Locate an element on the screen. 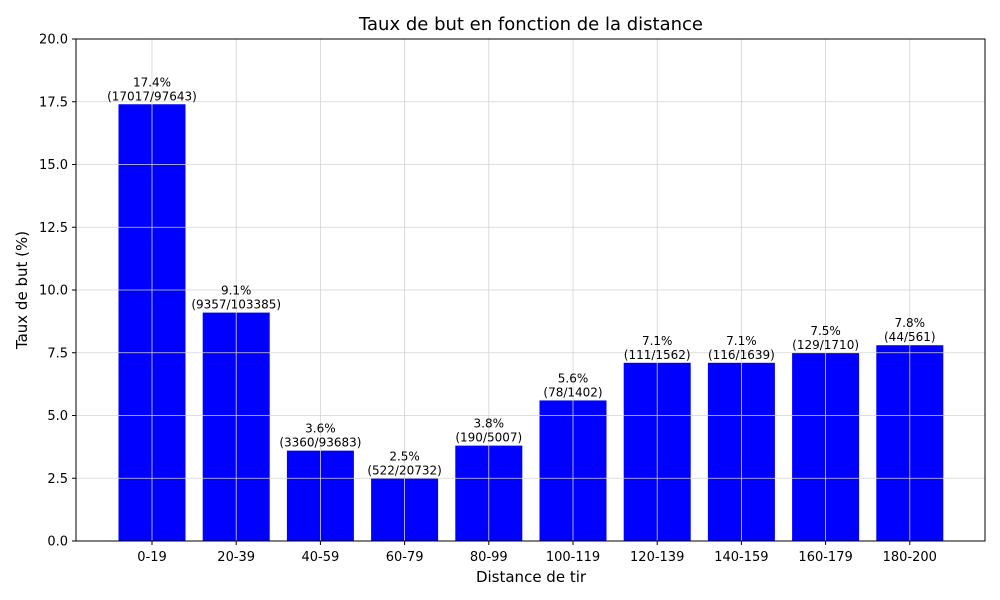  bar-value-label: 3.6% is located at coordinates (320, 429).